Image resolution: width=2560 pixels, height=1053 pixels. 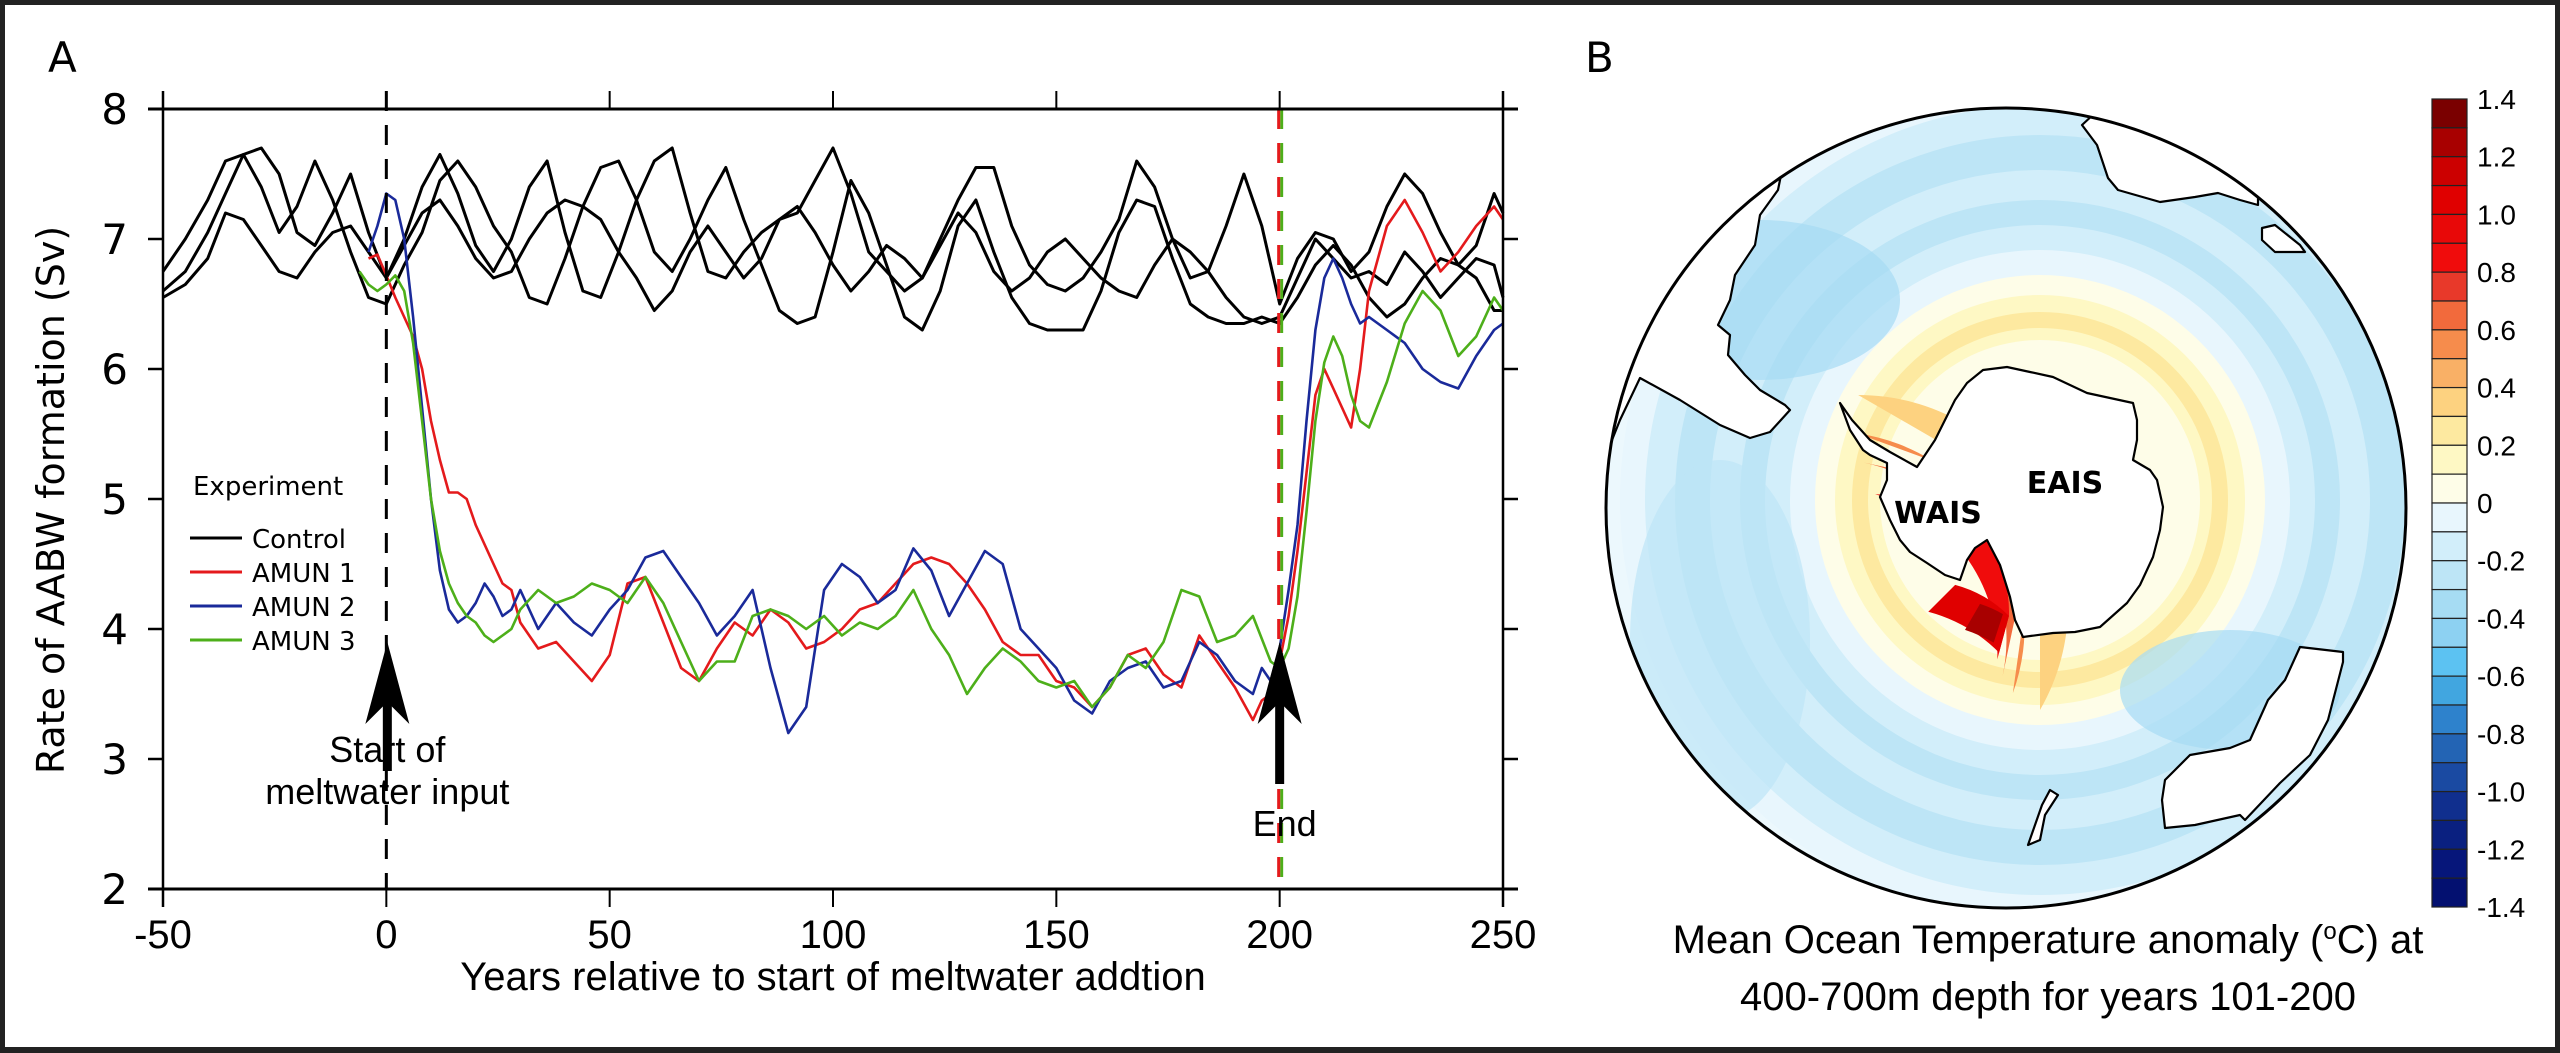 I want to click on legend-label: AMUN 1, so click(x=304, y=574).